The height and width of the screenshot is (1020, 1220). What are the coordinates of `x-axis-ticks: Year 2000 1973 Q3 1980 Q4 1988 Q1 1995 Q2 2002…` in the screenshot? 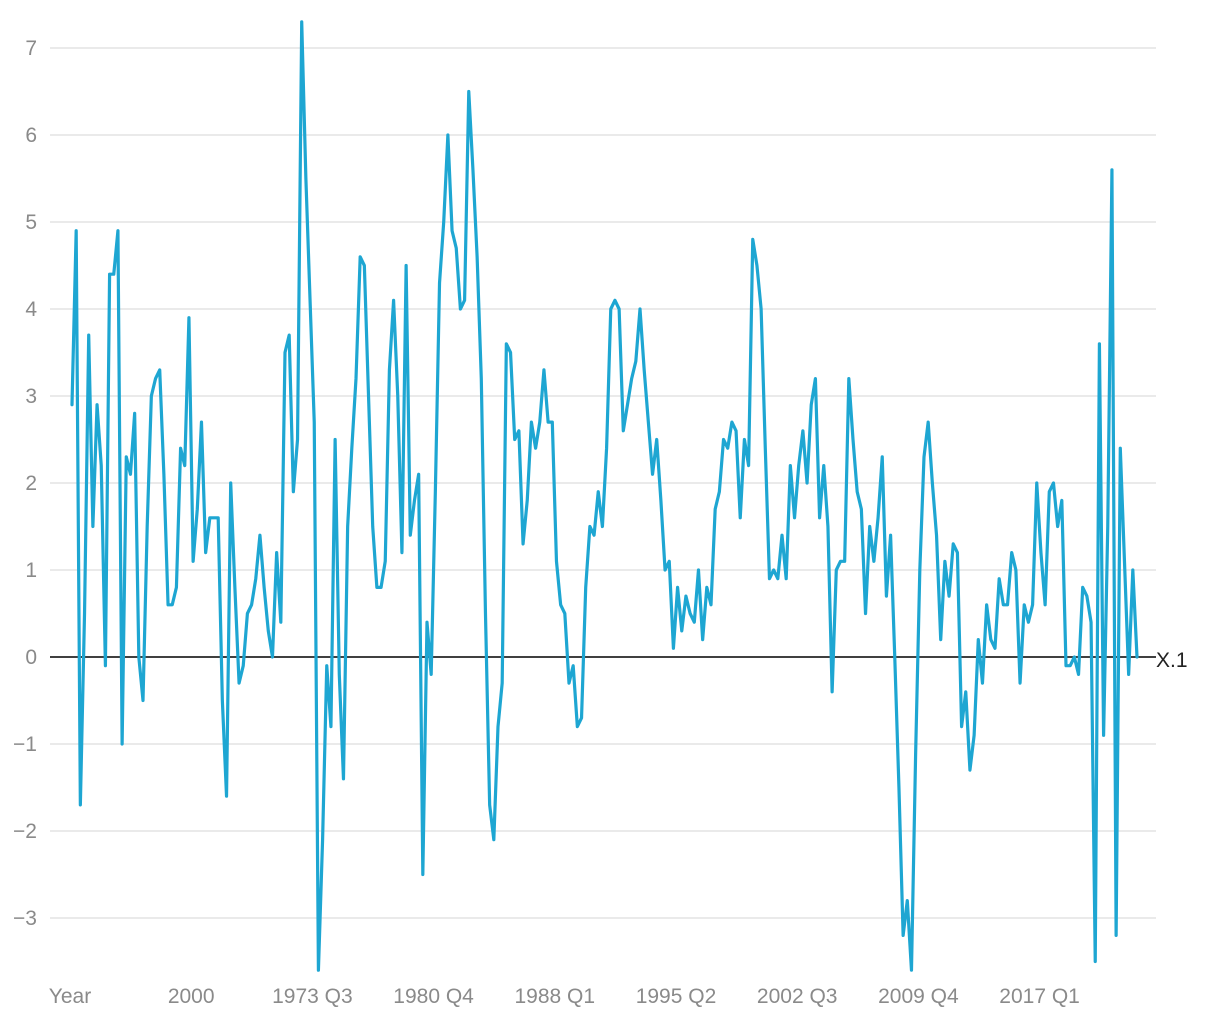 It's located at (564, 996).